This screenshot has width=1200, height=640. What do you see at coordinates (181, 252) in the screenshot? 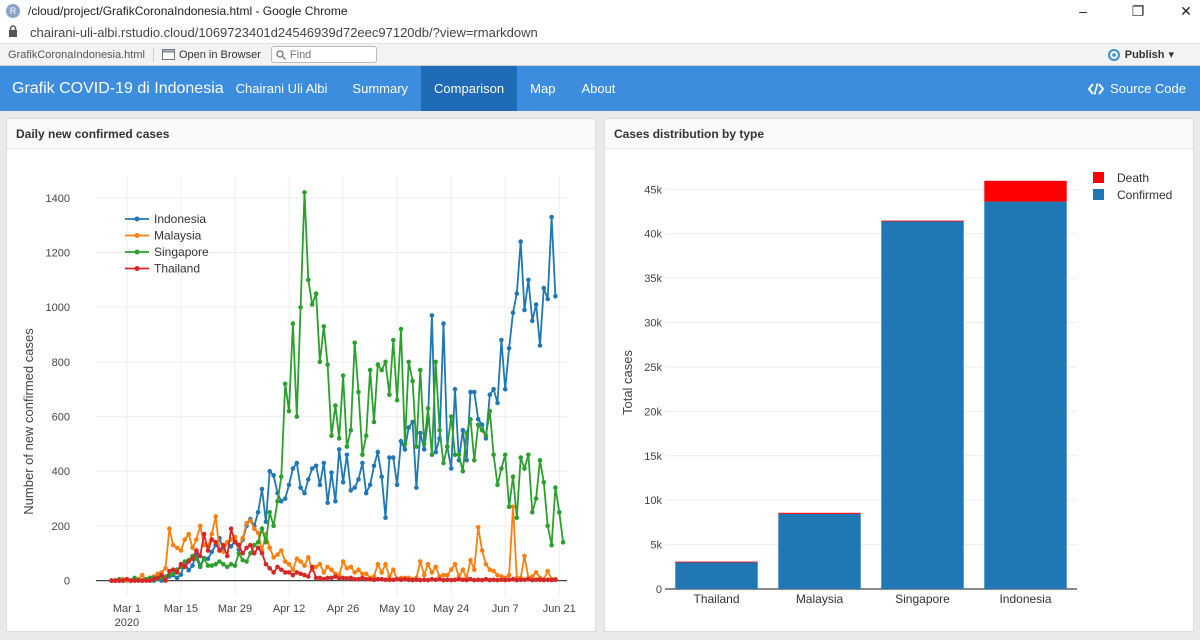
I see `legend-label-singapore: Singapore` at bounding box center [181, 252].